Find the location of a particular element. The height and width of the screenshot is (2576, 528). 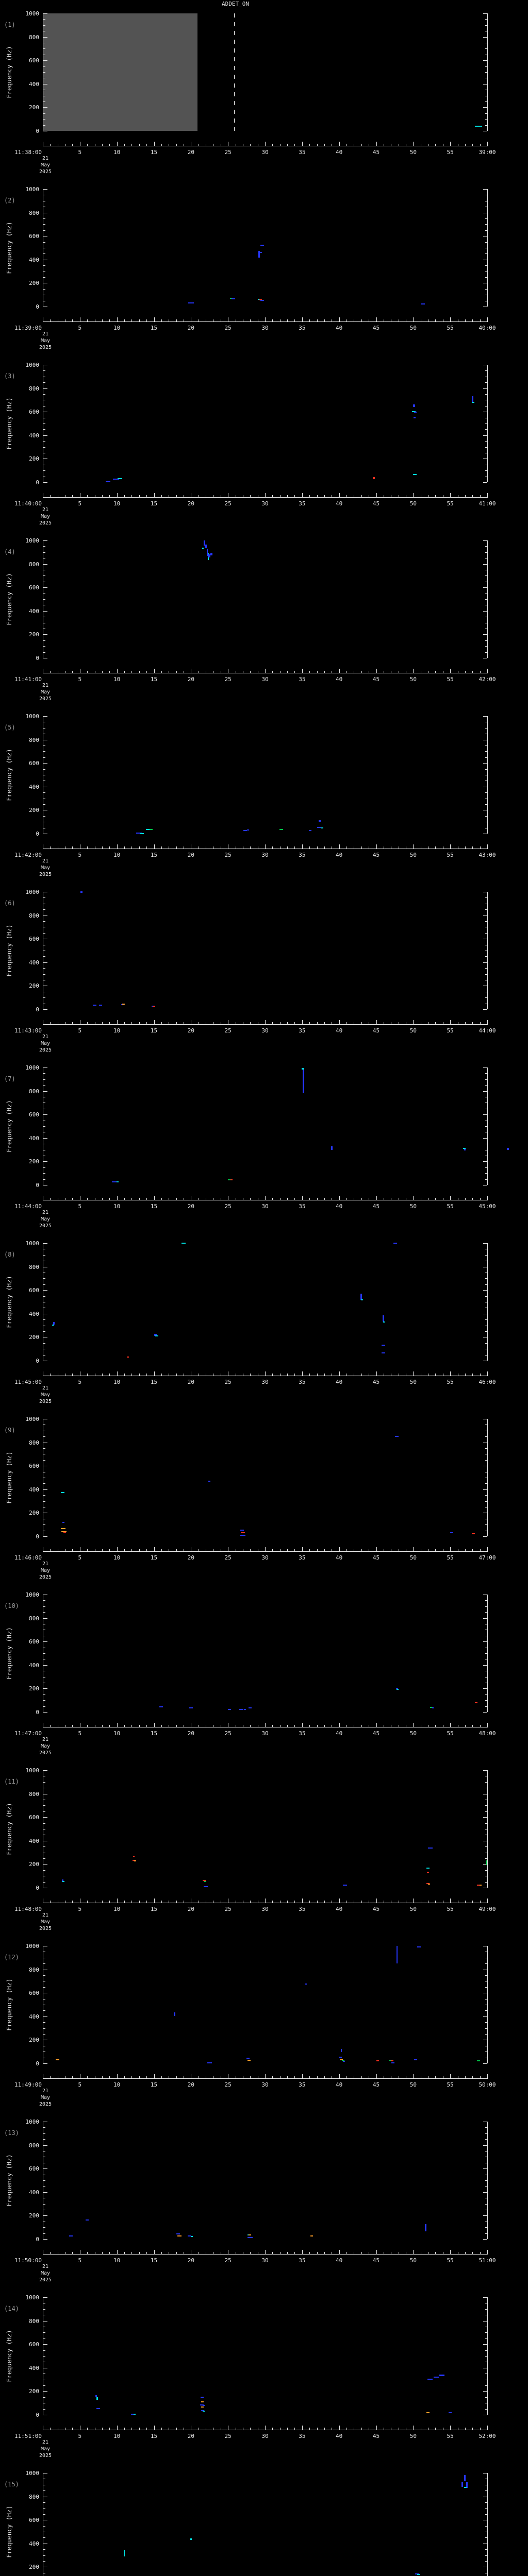

x-tick-label: 25 is located at coordinates (228, 2436).